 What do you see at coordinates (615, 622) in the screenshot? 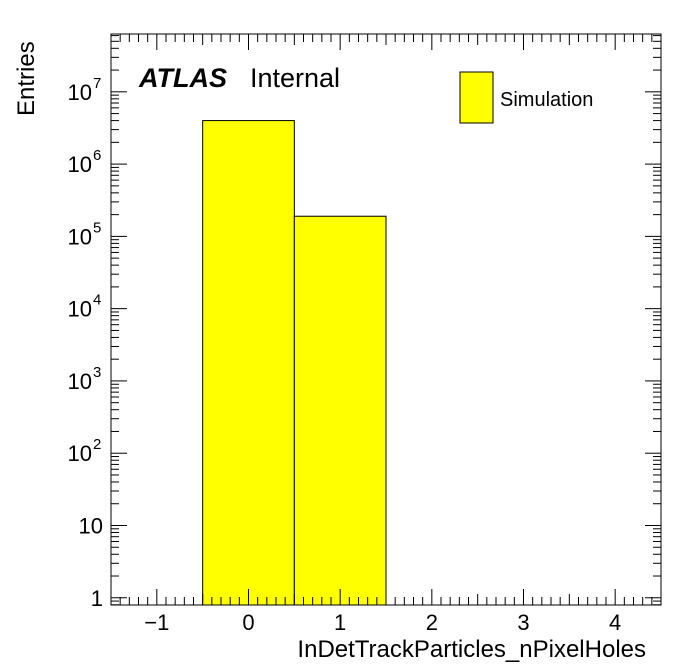
I see `x-tick-label: 4` at bounding box center [615, 622].